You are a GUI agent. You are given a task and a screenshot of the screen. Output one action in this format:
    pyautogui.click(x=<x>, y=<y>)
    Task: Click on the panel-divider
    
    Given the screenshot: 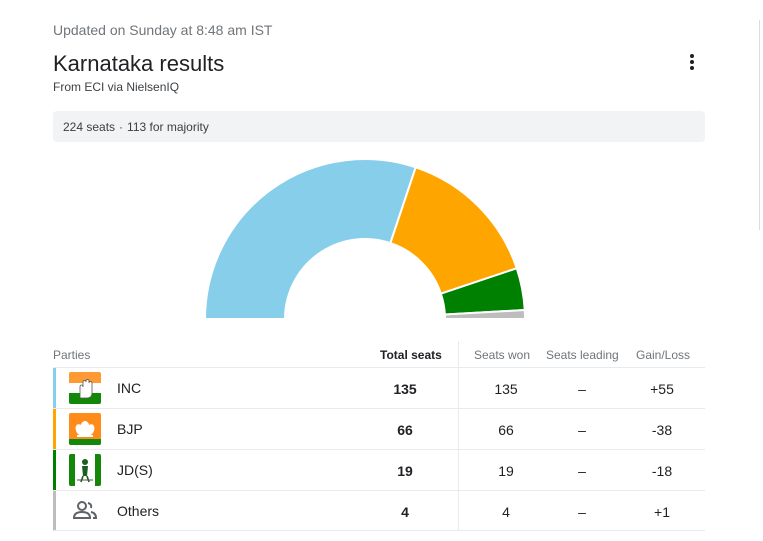 What is the action you would take?
    pyautogui.click(x=759, y=125)
    